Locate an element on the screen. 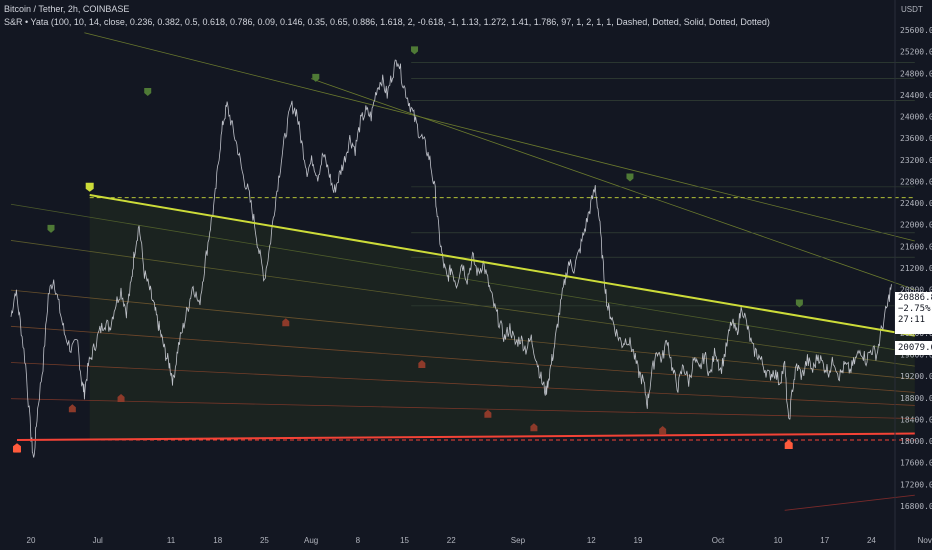 The height and width of the screenshot is (550, 932). reference-price-badge: 20079.60 is located at coordinates (913, 348).